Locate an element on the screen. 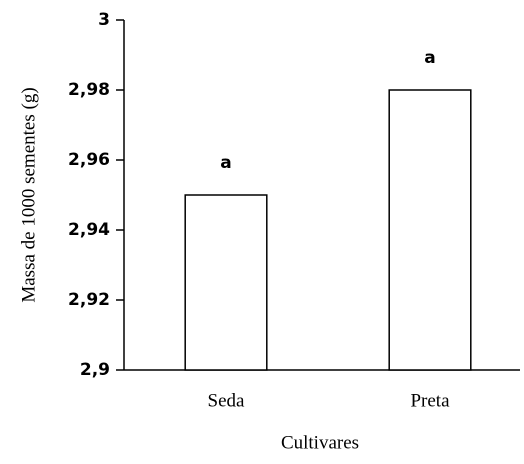  y-axis-label: Massa de 1000 sementes (g) is located at coordinates (28, 194).